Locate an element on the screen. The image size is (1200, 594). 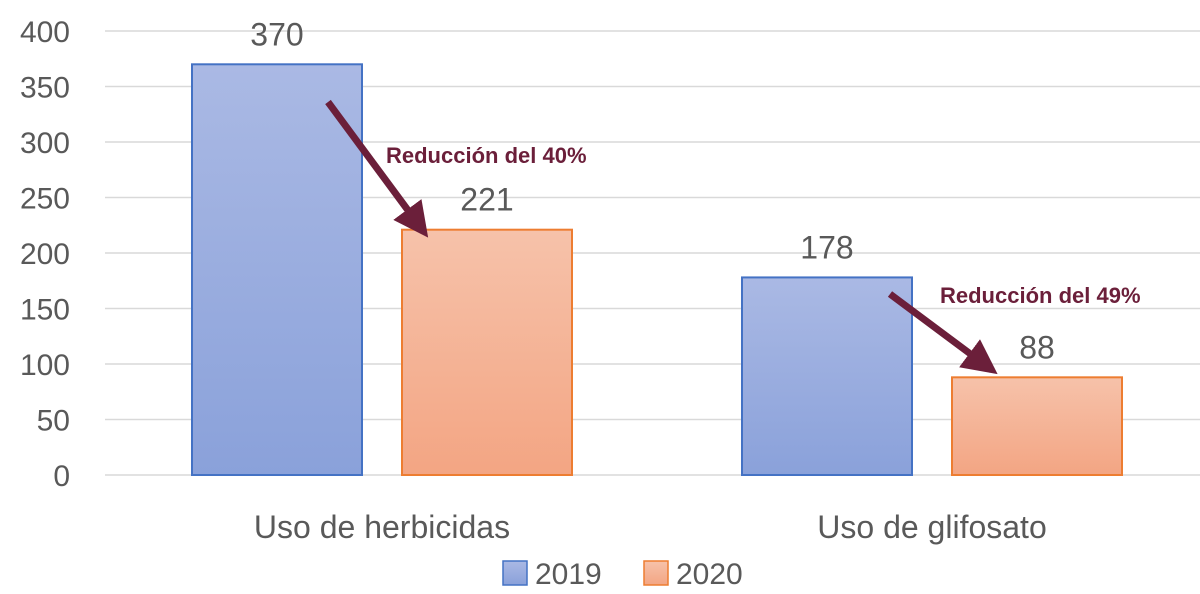
y-tick-label: 0 is located at coordinates (61, 476).